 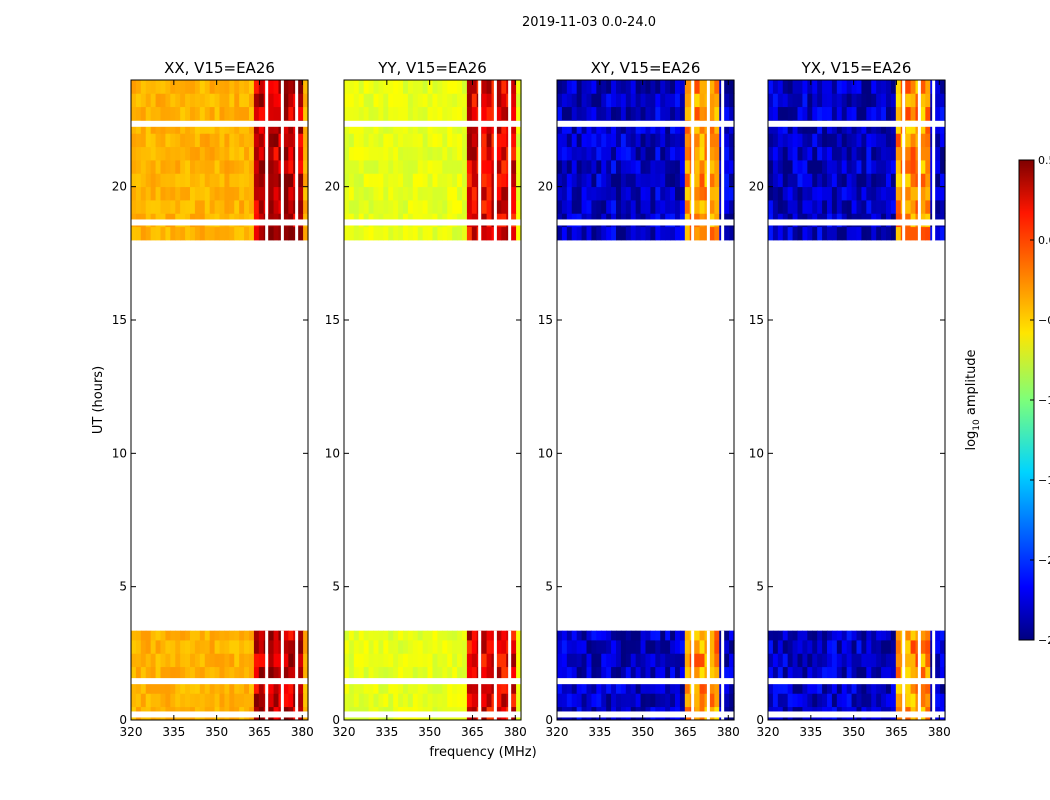 I want to click on y-axis-label: UT (hours), so click(x=98, y=400).